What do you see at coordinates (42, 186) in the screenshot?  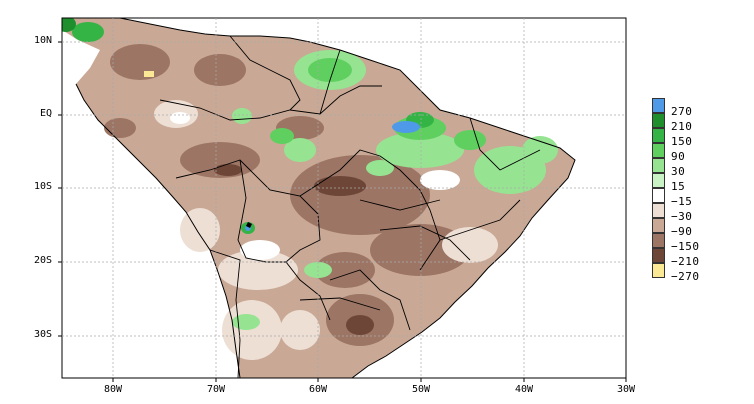 I see `y-tick-10s: 10S` at bounding box center [42, 186].